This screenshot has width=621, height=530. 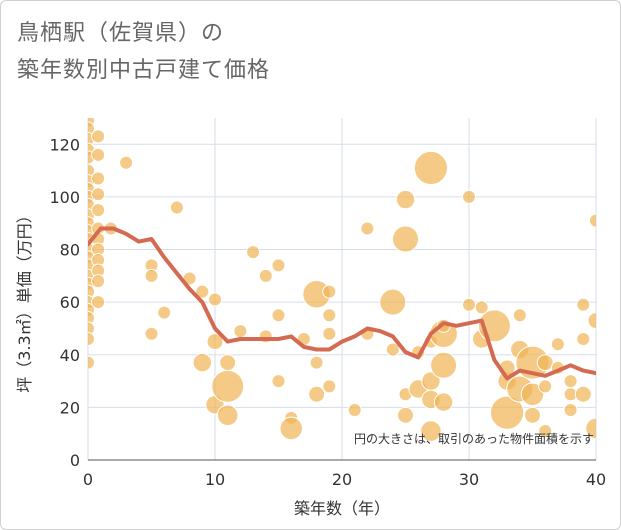 I want to click on chart-title-line2: 築年数別中古戸建て価格, so click(x=144, y=70).